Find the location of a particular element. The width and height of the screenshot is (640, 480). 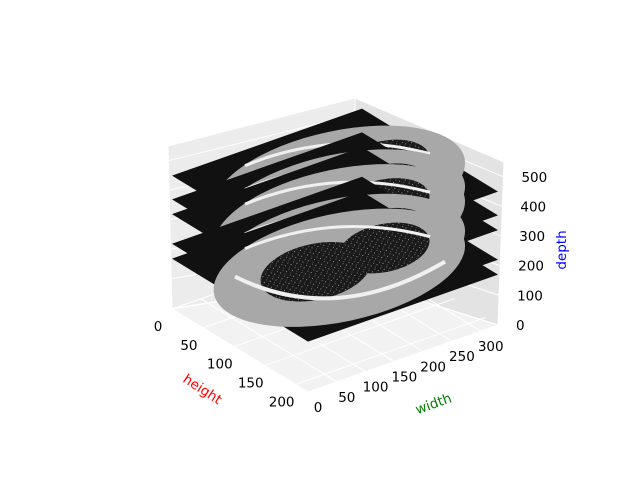

y-tick-label: 200 is located at coordinates (433, 367).